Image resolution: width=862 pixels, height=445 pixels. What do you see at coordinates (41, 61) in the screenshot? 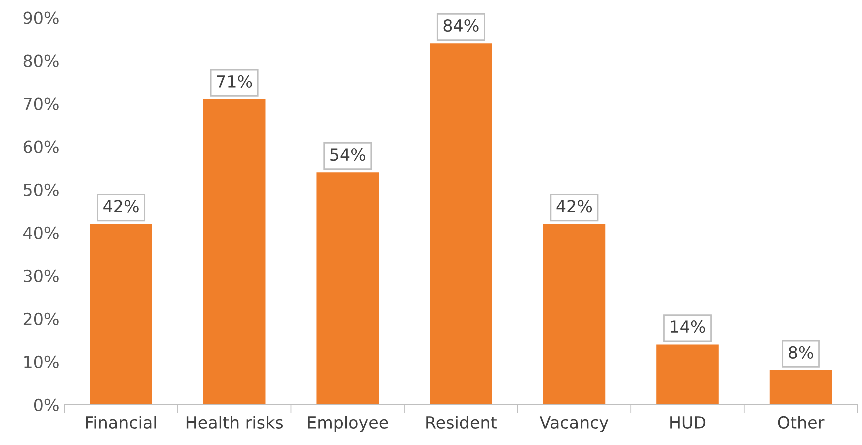
I see `y-tick-label: 80%` at bounding box center [41, 61].